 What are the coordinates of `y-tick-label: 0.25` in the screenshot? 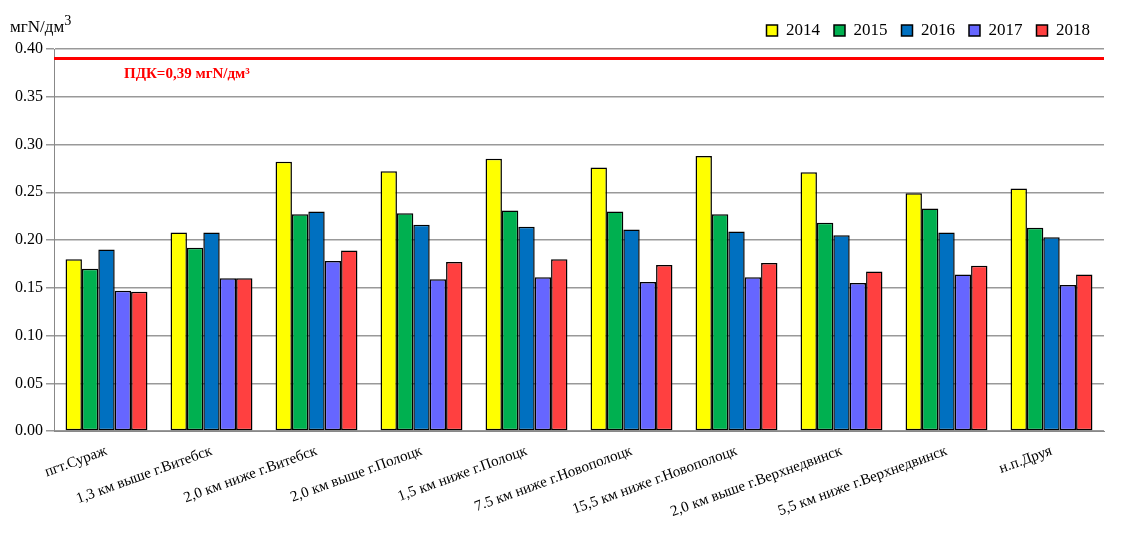 It's located at (29, 191).